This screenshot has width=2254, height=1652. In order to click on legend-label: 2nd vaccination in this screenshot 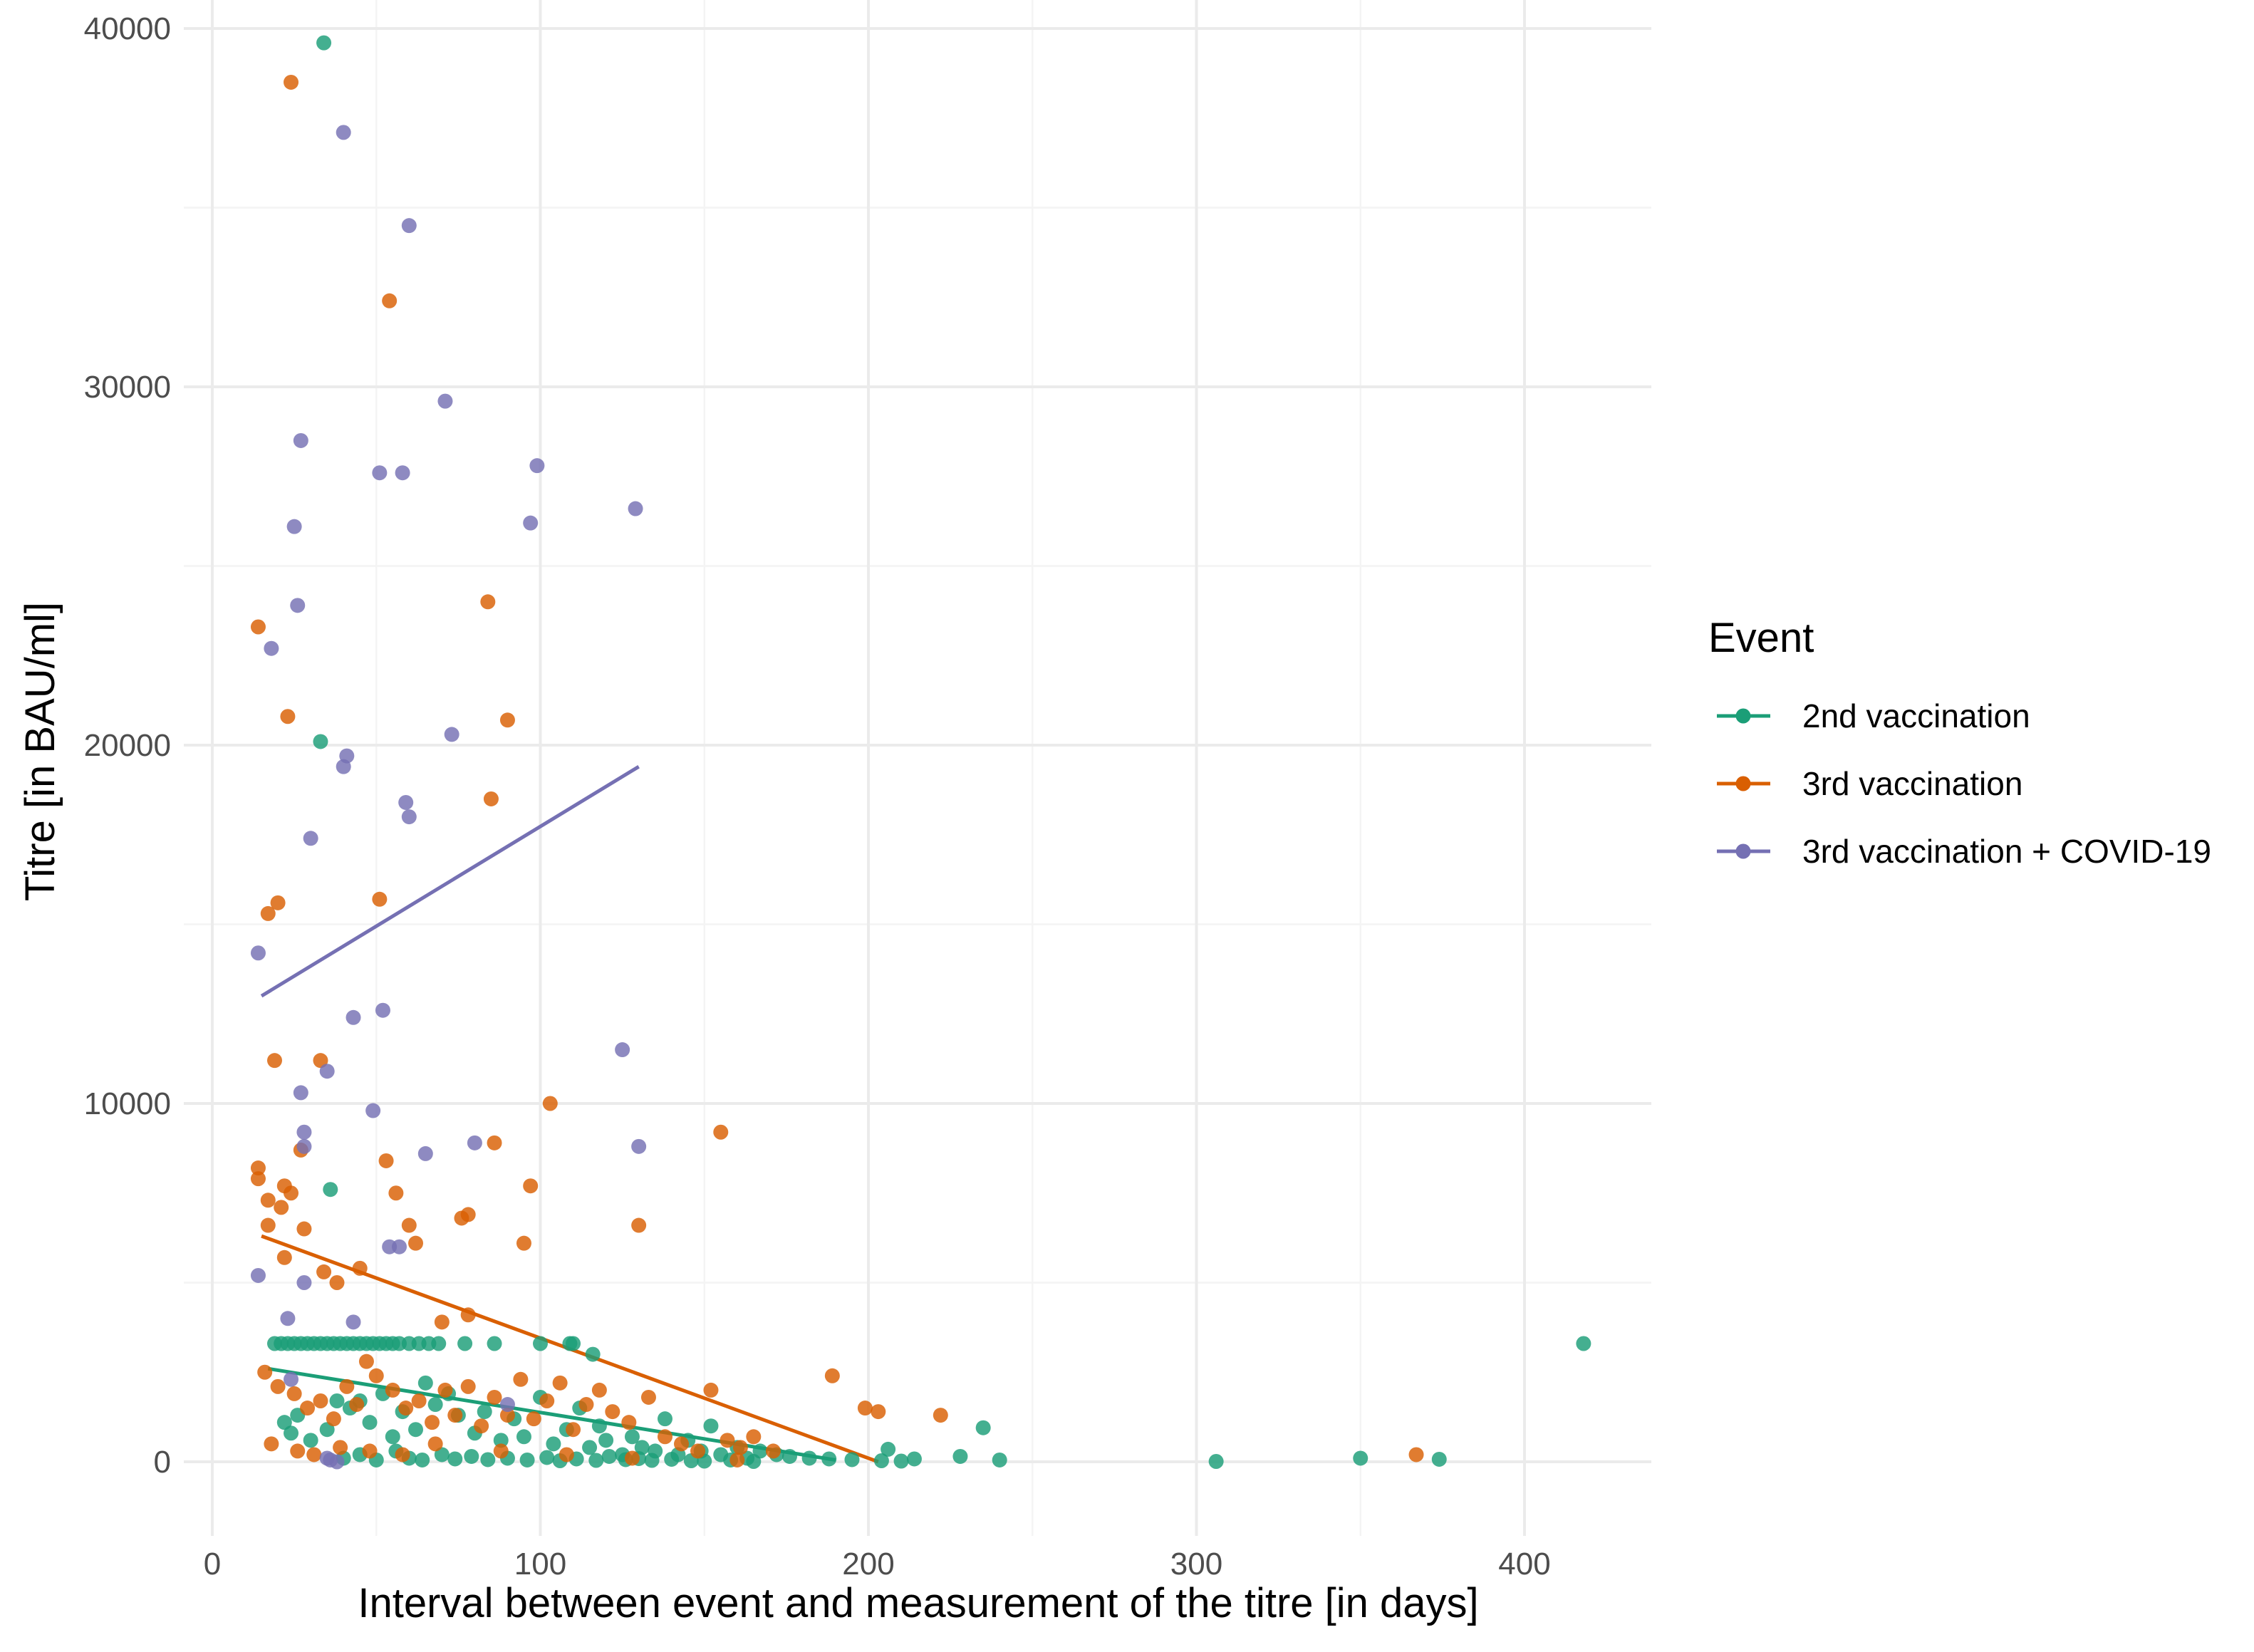, I will do `click(1916, 715)`.